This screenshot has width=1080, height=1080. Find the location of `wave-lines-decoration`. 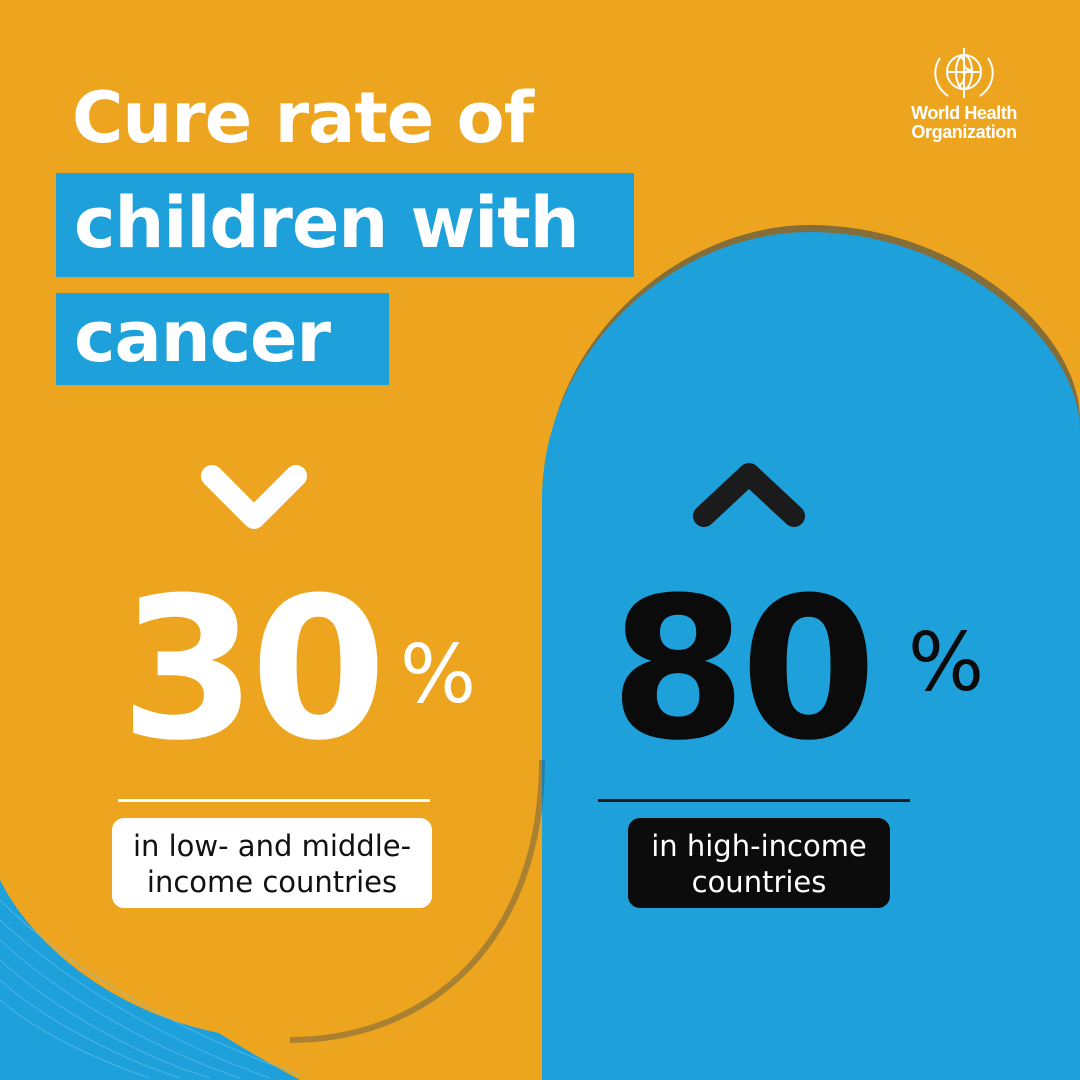

wave-lines-decoration is located at coordinates (150, 989).